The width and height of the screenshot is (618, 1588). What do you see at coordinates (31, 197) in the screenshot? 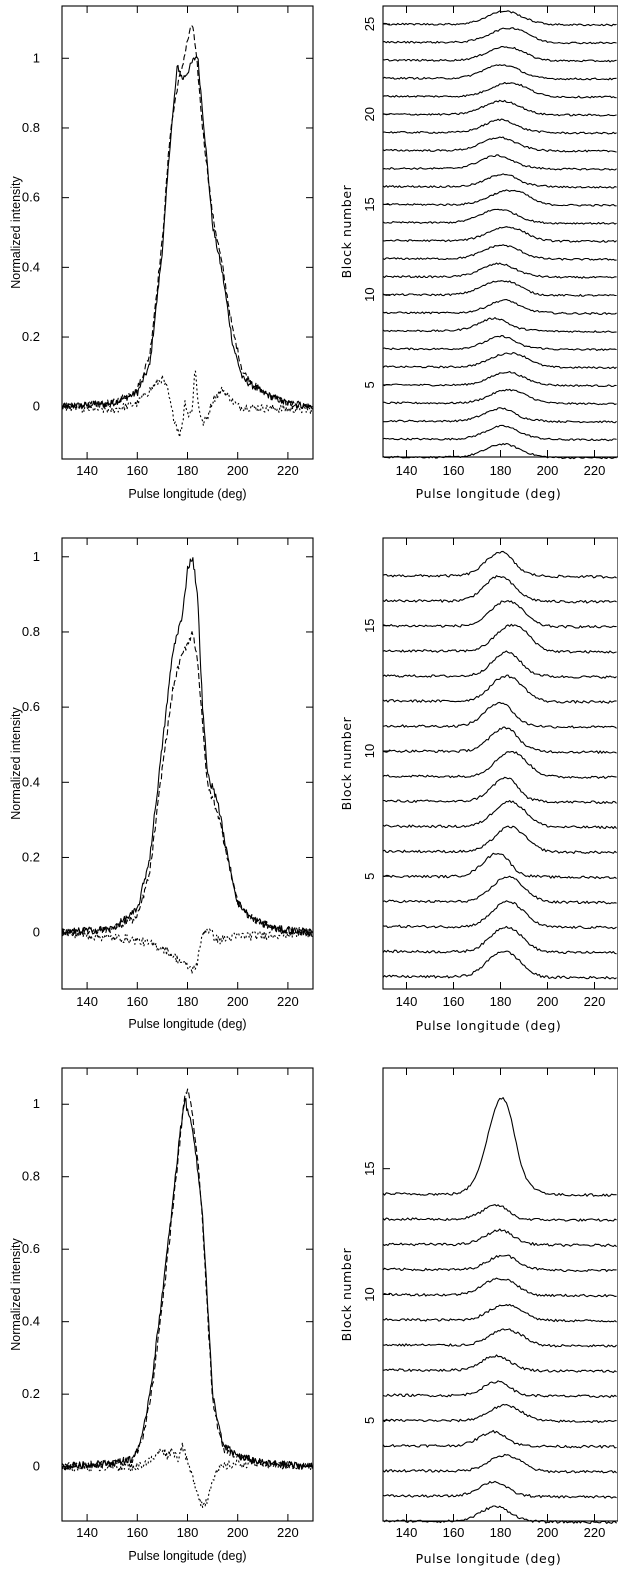
I see `y-tick-label-0-3: 0.6` at bounding box center [31, 197].